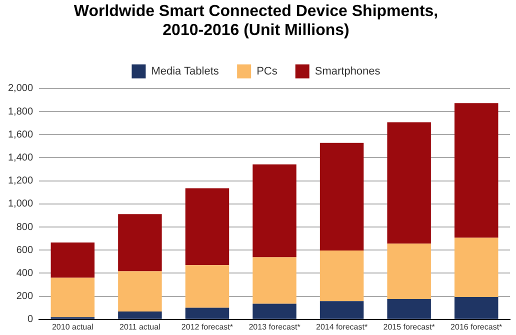 Image resolution: width=516 pixels, height=335 pixels. I want to click on x-tick-label: 2012 forecast*, so click(207, 327).